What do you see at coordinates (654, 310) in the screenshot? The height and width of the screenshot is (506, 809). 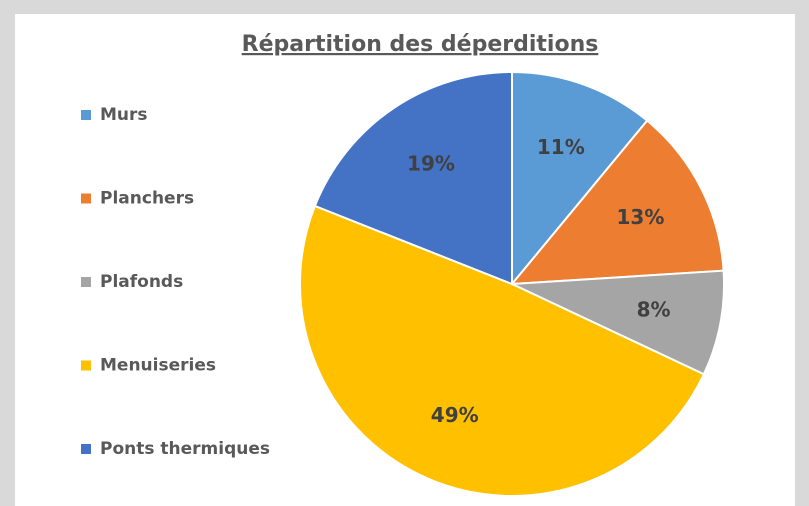 I see `data-label: 8%` at bounding box center [654, 310].